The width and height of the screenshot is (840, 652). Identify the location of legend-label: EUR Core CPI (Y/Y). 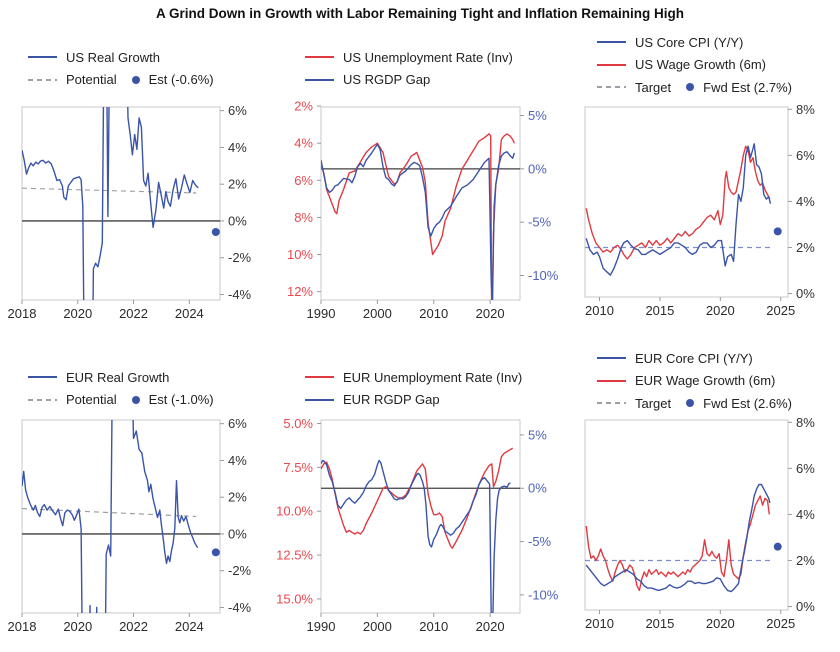
(694, 358).